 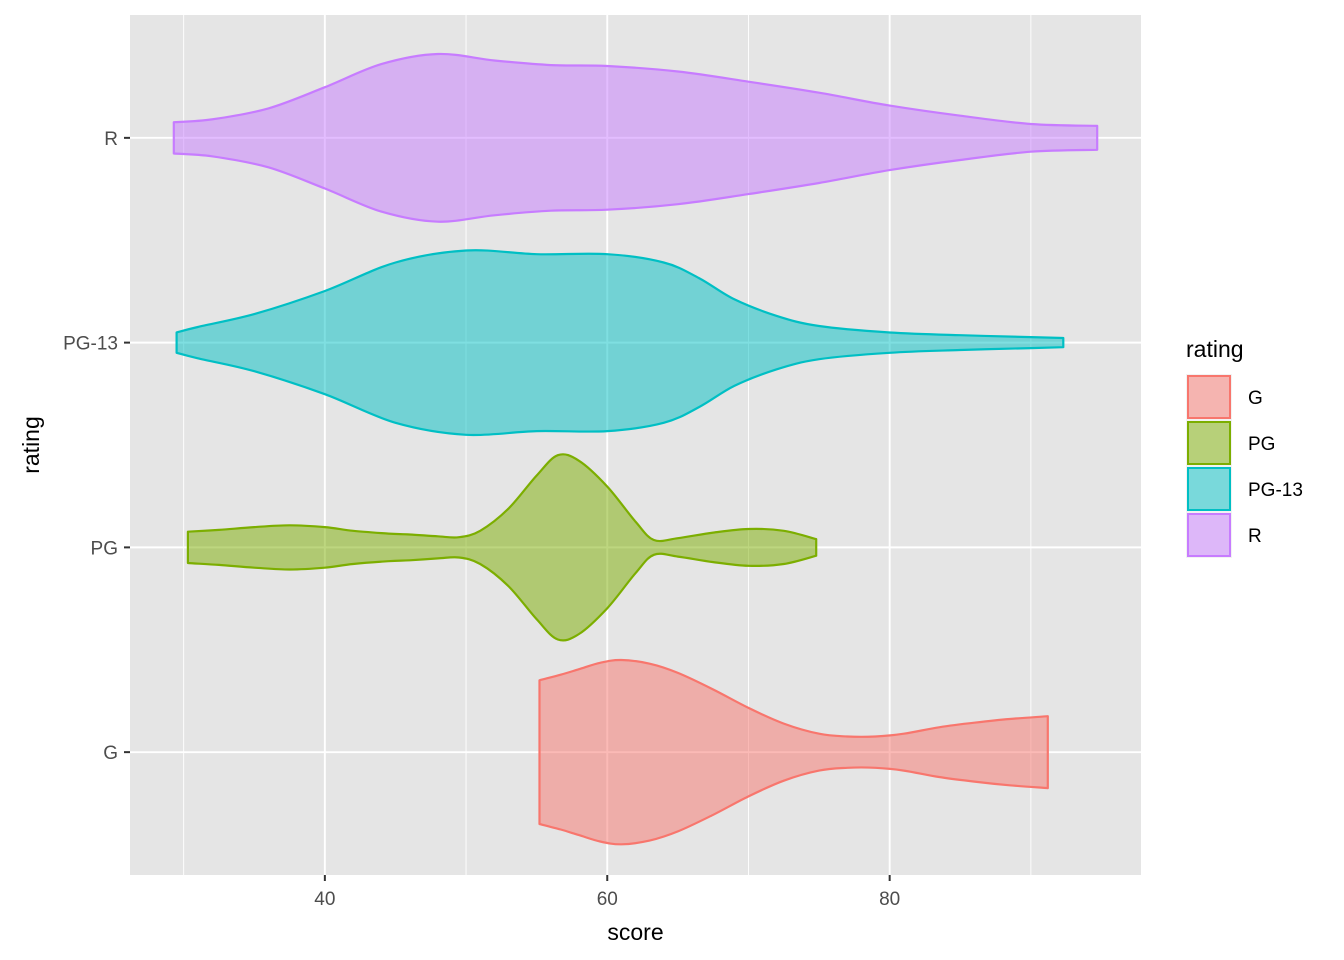 I want to click on x-axis-title: score, so click(x=635, y=932).